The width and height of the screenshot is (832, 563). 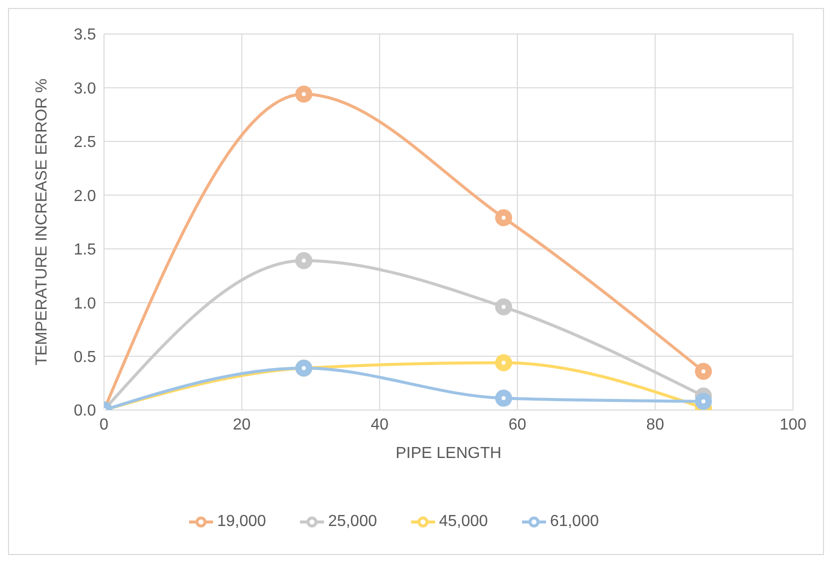 What do you see at coordinates (85, 143) in the screenshot?
I see `y-tick-label: 2.5` at bounding box center [85, 143].